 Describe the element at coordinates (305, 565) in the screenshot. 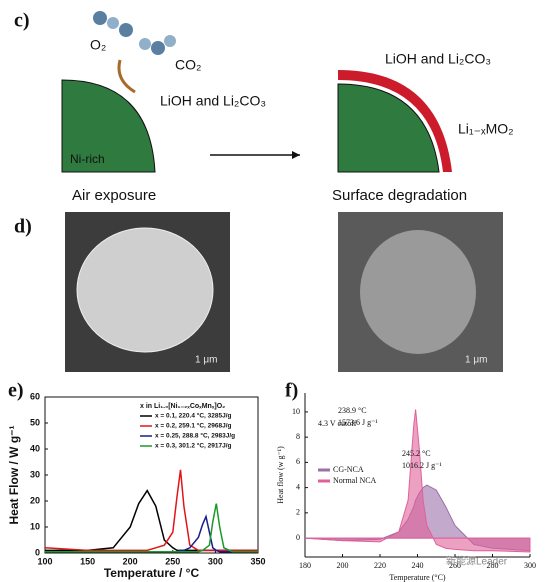

I see `x-tick-label: 180` at that location.